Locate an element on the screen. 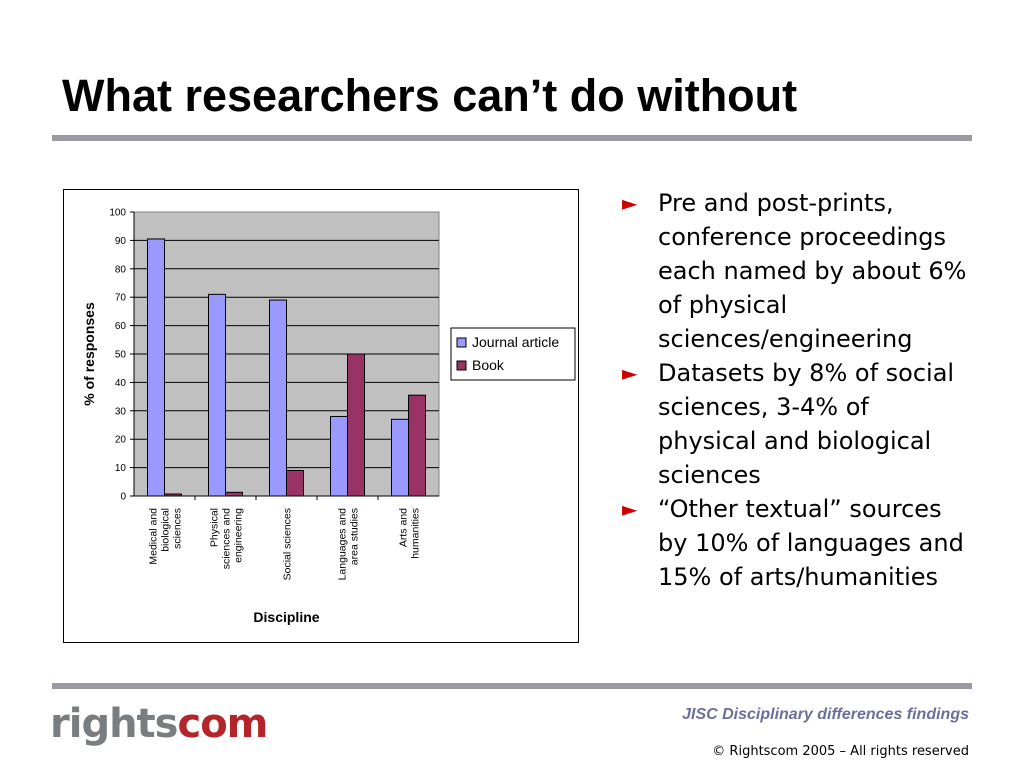 The width and height of the screenshot is (1024, 768). legend-swatch-book is located at coordinates (461, 365).